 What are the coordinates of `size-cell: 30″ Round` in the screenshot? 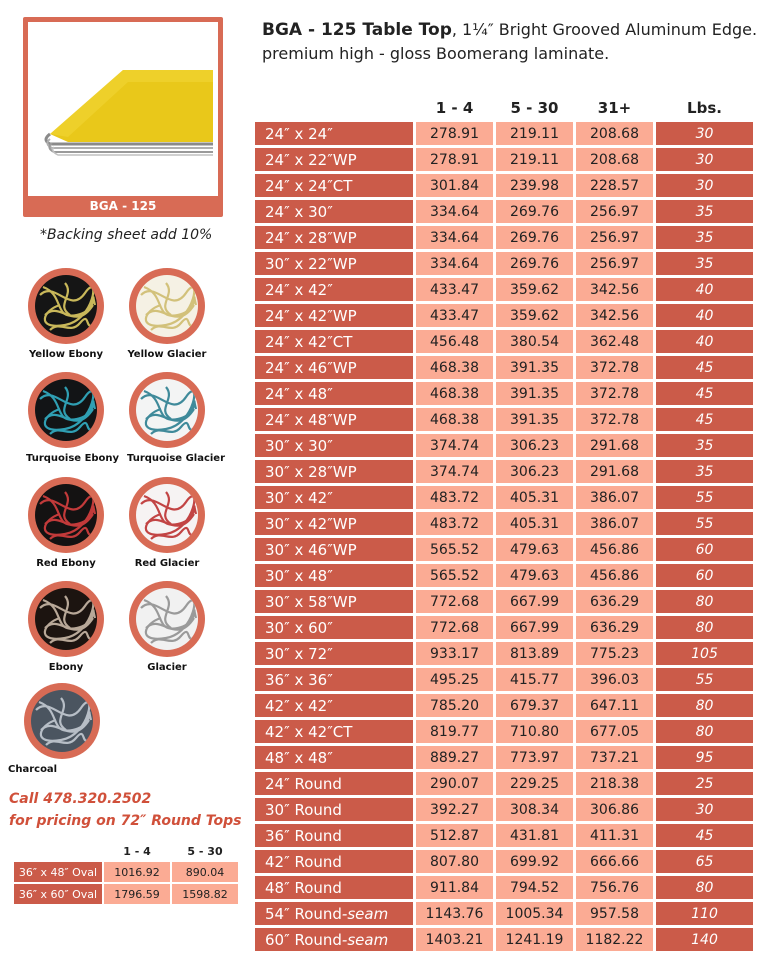 It's located at (334, 809).